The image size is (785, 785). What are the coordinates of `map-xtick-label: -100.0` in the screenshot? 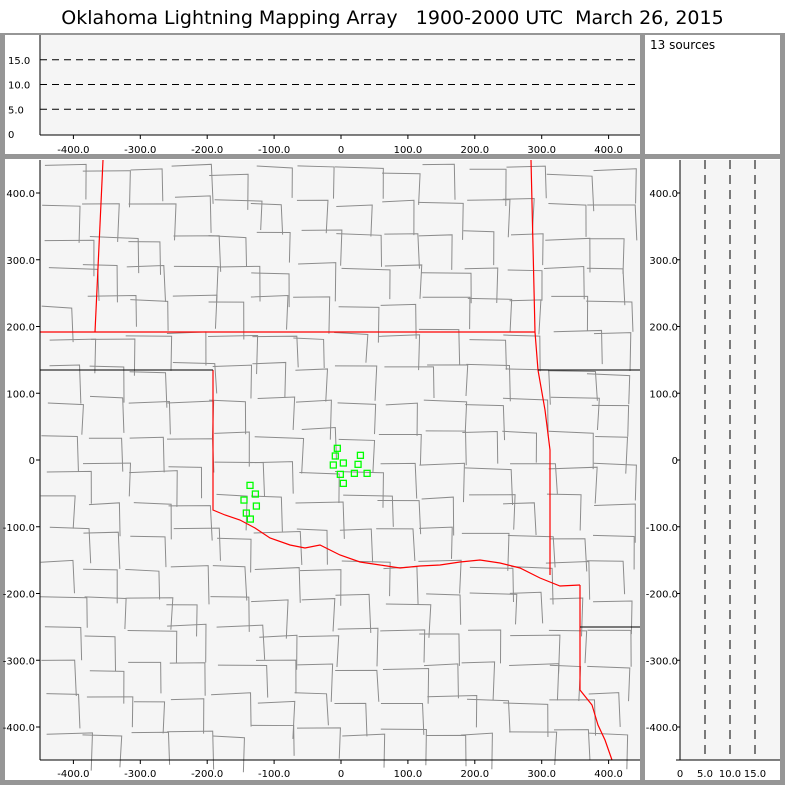 It's located at (274, 774).